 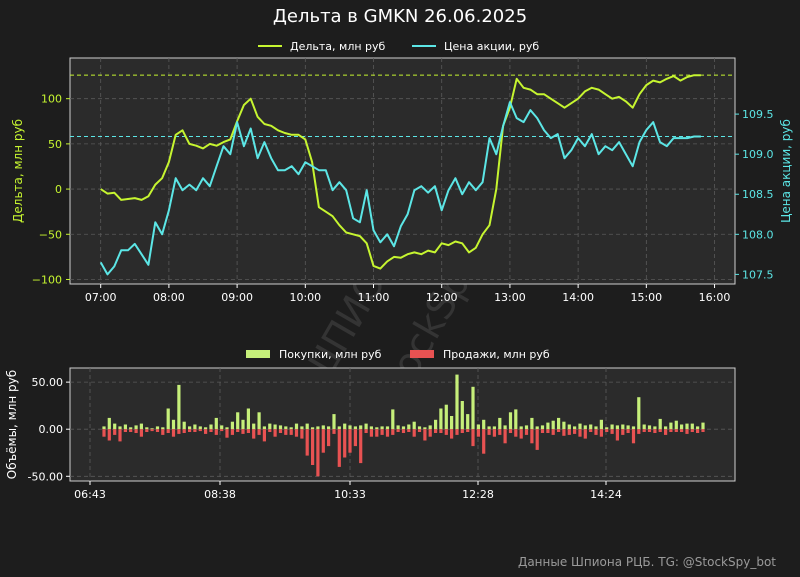 What do you see at coordinates (758, 194) in the screenshot?
I see `y-tick-label-right: 108.5` at bounding box center [758, 194].